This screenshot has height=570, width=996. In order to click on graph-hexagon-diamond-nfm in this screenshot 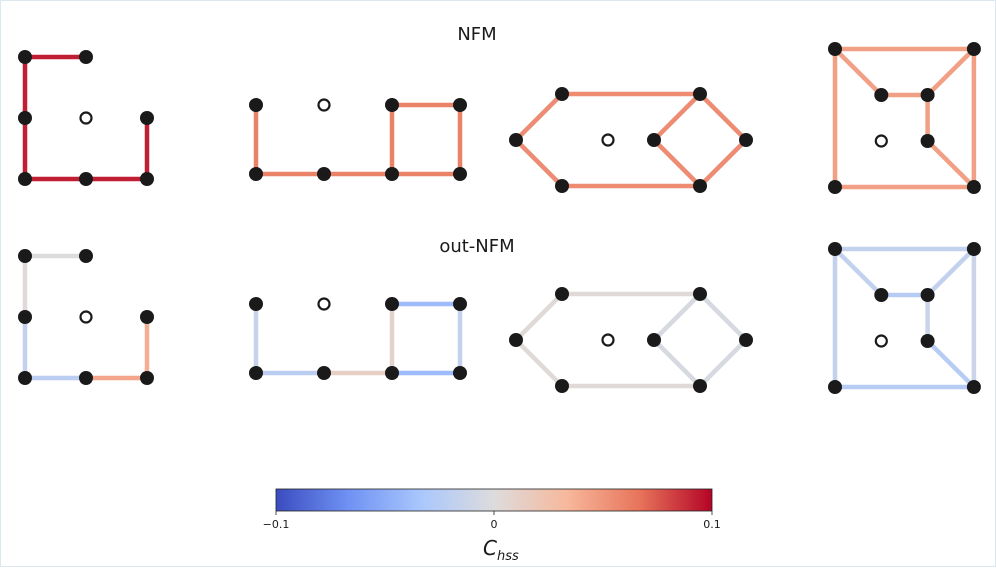, I will do `click(631, 140)`.